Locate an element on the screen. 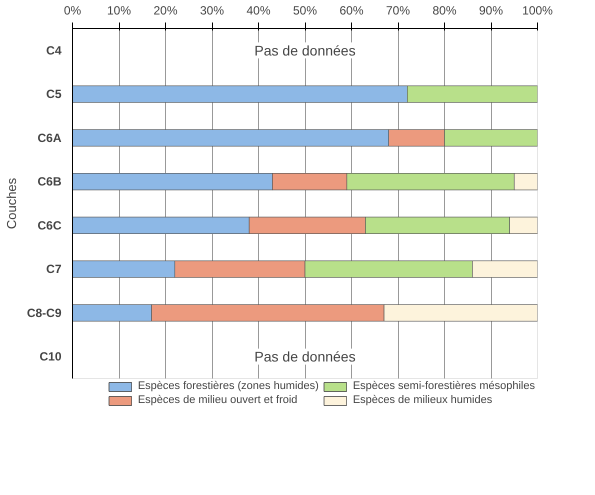 The width and height of the screenshot is (595, 495). x-tick-label: 20% is located at coordinates (165, 11).